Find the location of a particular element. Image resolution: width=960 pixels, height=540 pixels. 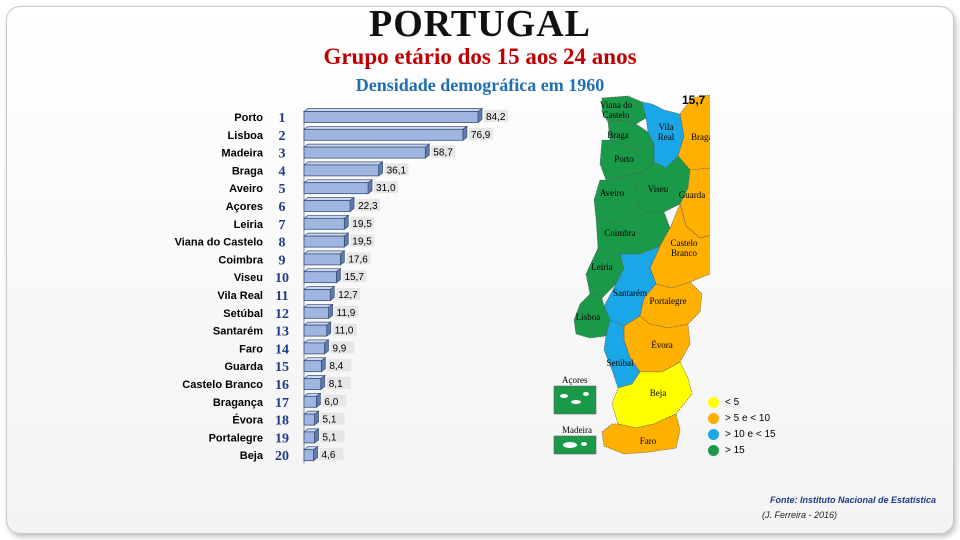

category-label: Coimbra is located at coordinates (241, 260).